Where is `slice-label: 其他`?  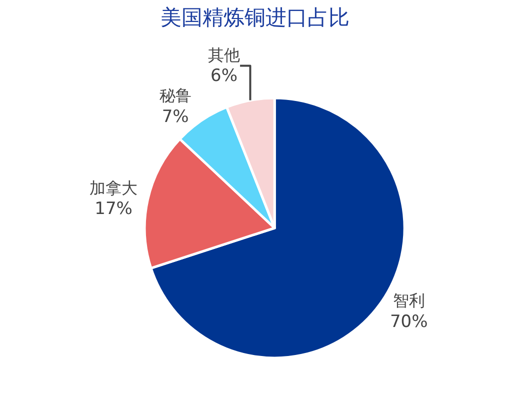
slice-label: 其他 is located at coordinates (224, 54).